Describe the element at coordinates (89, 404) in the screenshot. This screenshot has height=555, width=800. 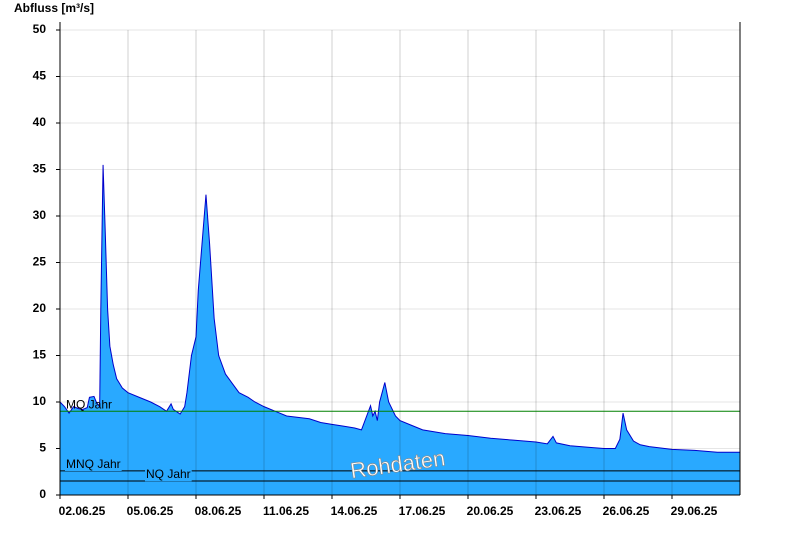
I see `reference-label: MQ Jahr` at that location.